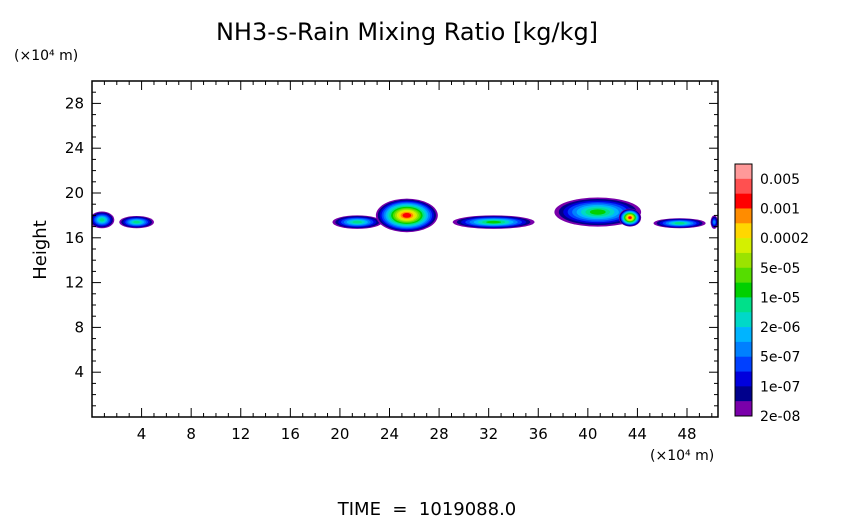 This screenshot has width=854, height=519. What do you see at coordinates (79, 327) in the screenshot?
I see `y-tick-label: 8` at bounding box center [79, 327].